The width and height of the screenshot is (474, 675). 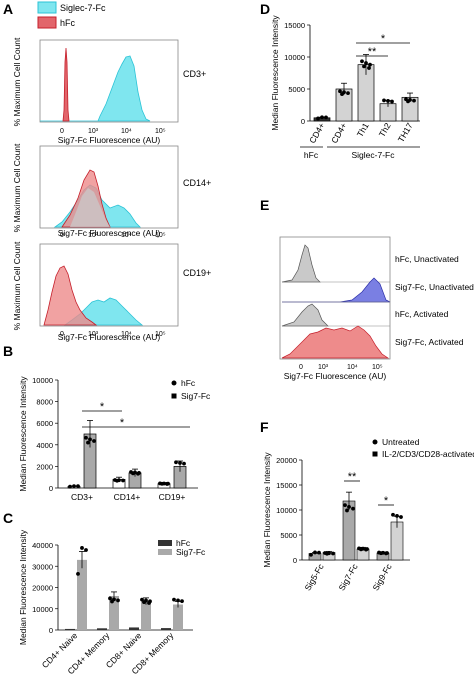 I want to click on panel-letter-e: E, so click(x=264, y=205).